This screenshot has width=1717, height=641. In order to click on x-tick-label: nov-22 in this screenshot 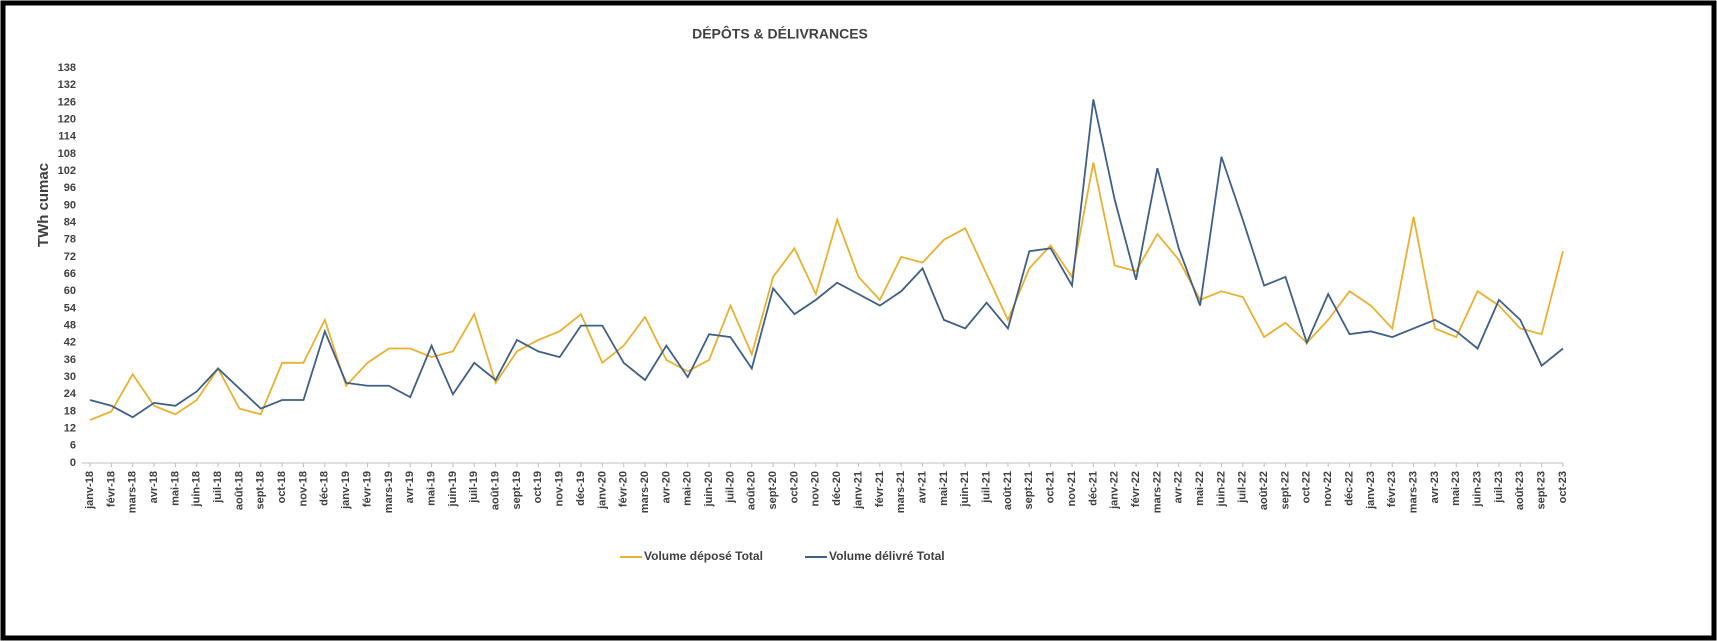, I will do `click(1328, 488)`.